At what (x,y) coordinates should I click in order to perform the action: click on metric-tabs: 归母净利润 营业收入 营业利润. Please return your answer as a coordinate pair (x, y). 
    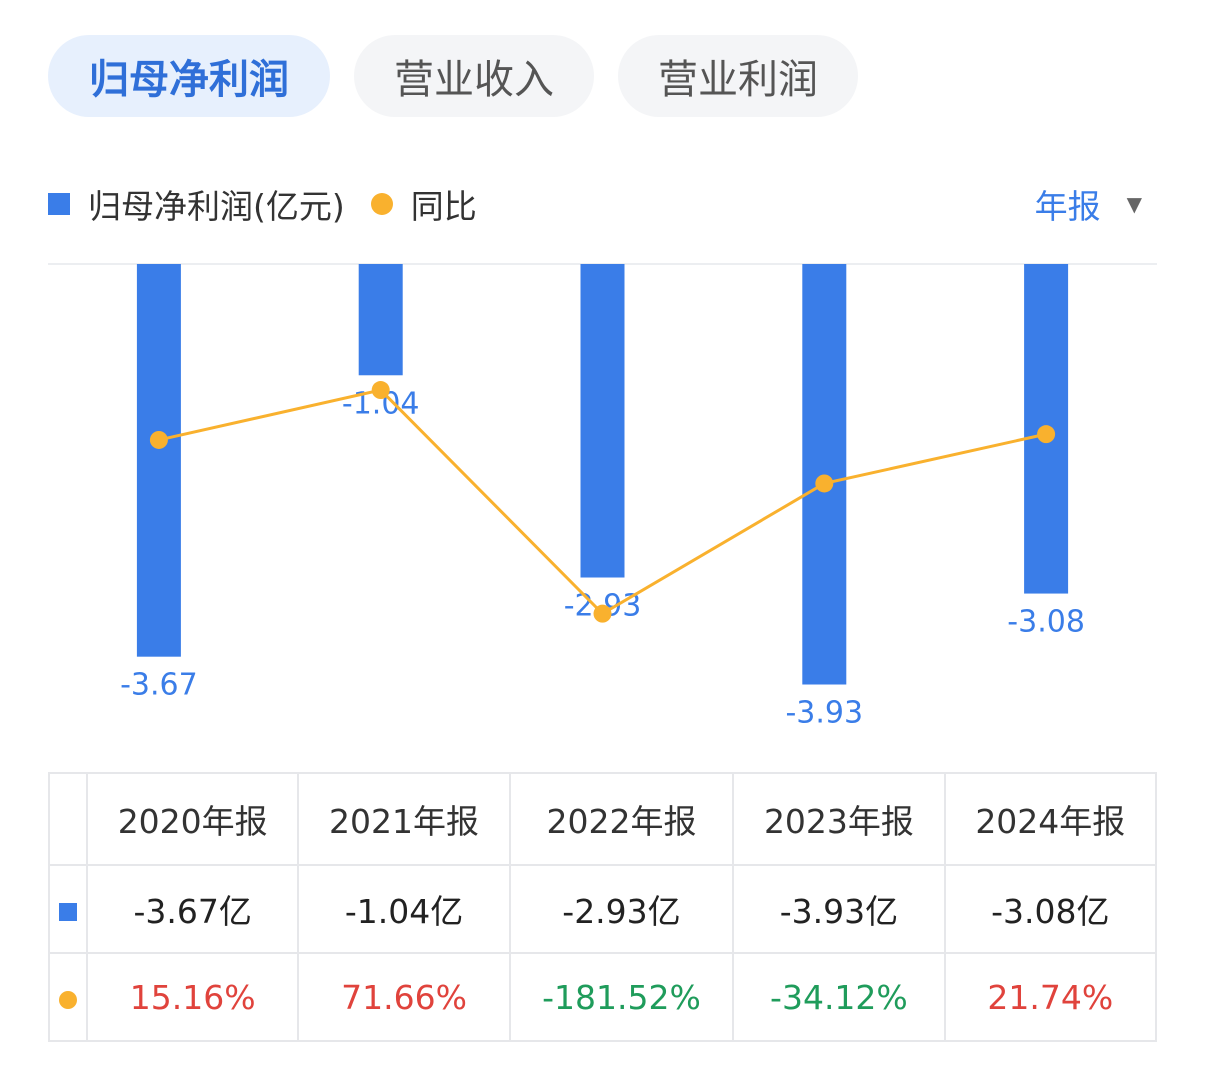
    Looking at the image, I should click on (453, 76).